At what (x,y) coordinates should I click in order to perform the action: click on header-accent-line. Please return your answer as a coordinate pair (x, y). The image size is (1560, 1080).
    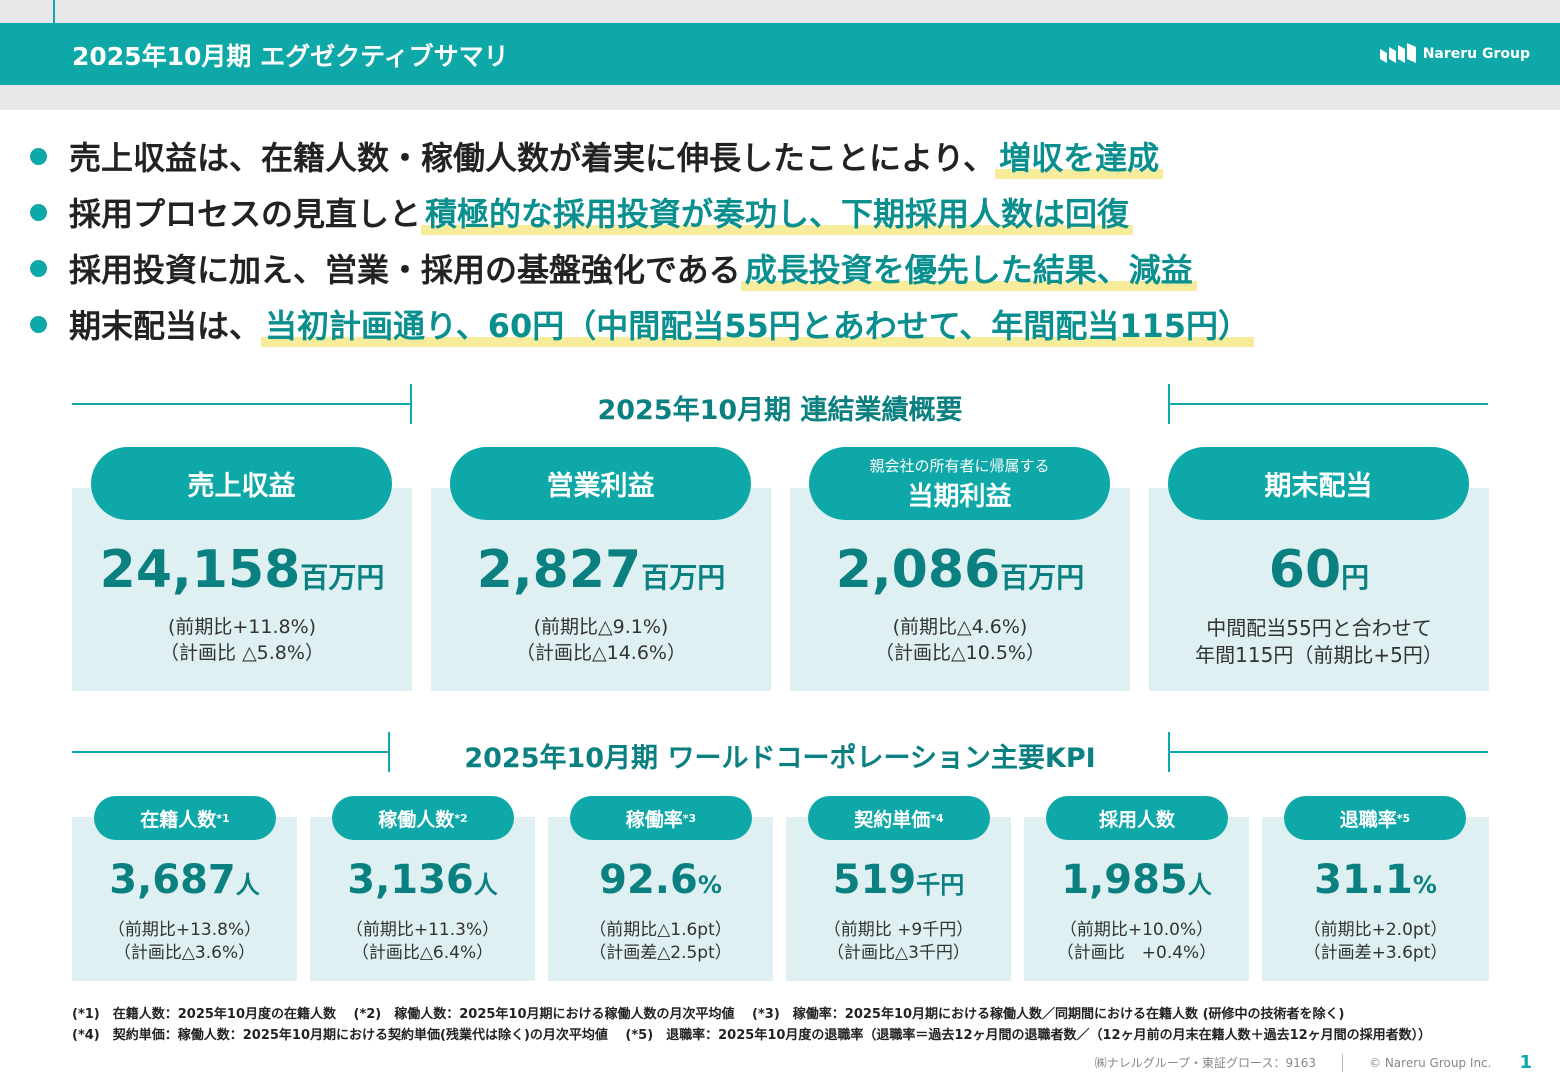
    Looking at the image, I should click on (54, 39).